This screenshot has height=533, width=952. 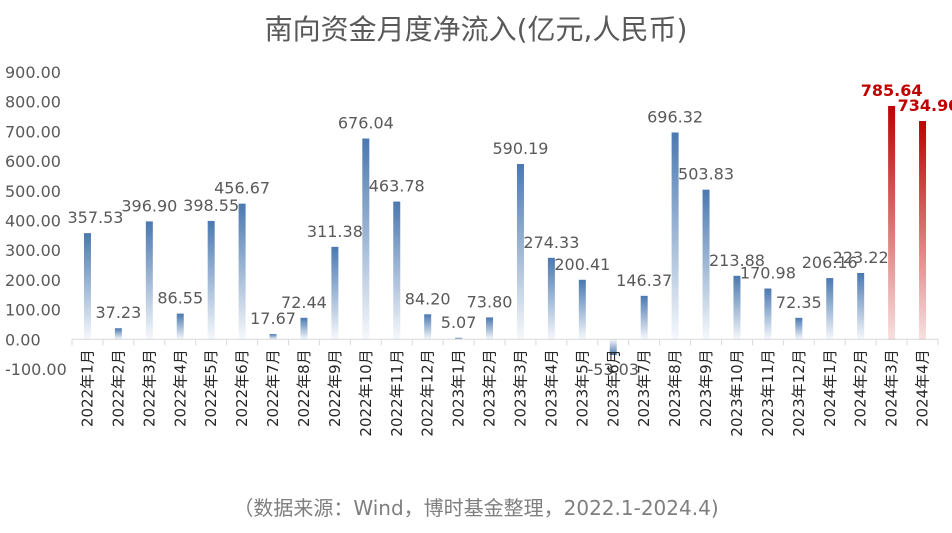 I want to click on data-label: 398.55, so click(x=211, y=205).